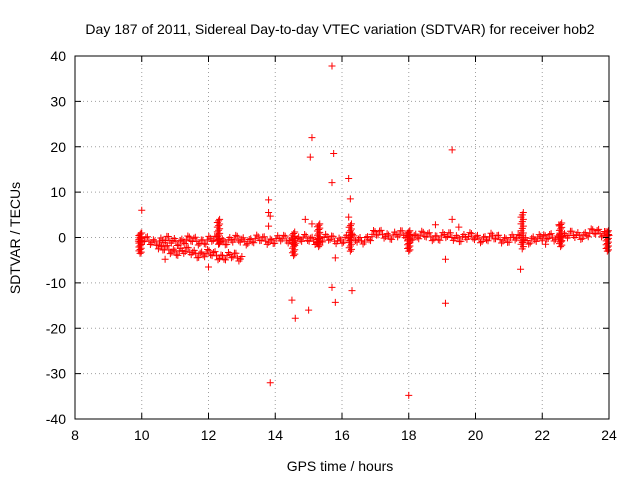  Describe the element at coordinates (58, 147) in the screenshot. I see `y-tick-label: 20` at that location.